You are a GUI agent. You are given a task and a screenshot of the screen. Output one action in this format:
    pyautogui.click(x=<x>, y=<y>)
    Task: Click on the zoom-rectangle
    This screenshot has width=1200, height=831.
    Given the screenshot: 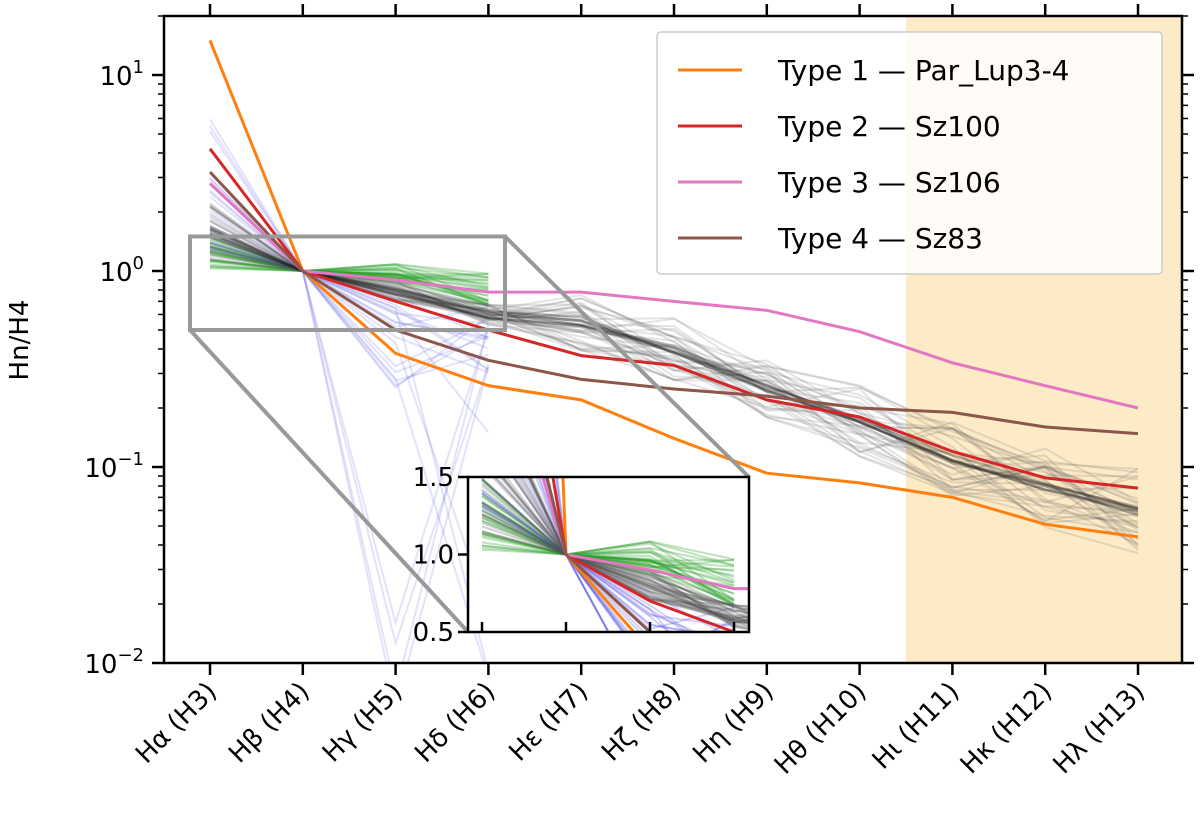 What is the action you would take?
    pyautogui.click(x=347, y=283)
    